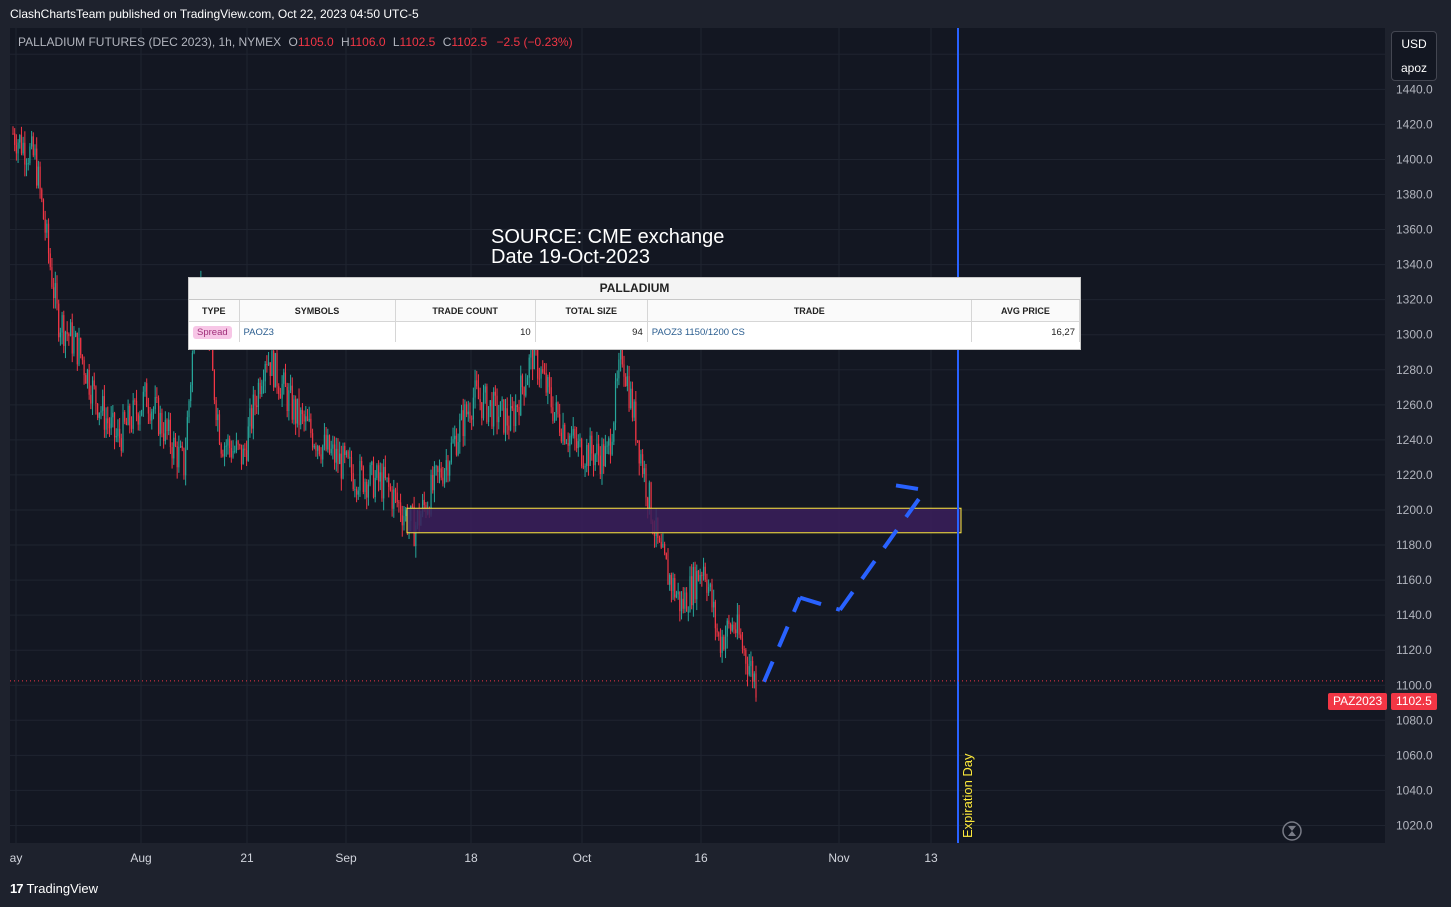 The image size is (1451, 907). What do you see at coordinates (1414, 56) in the screenshot?
I see `currency-selector: USD apoz` at bounding box center [1414, 56].